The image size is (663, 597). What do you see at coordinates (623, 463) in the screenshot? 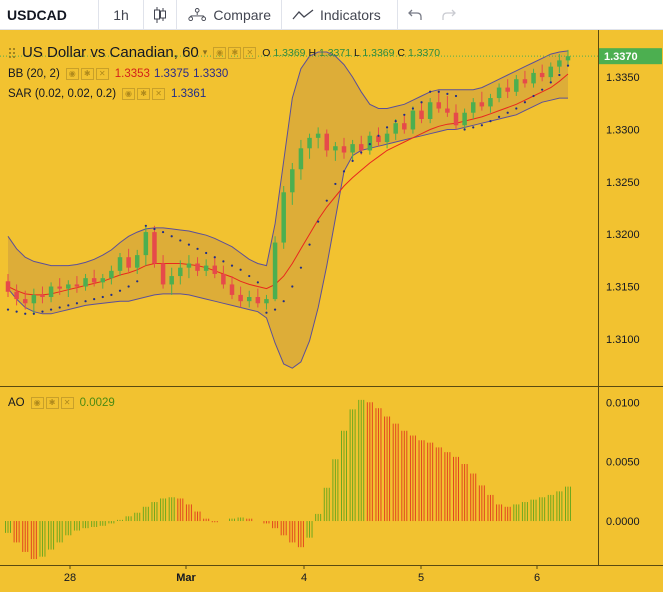
I see `ao-axis-label: 0.0050` at bounding box center [623, 463].